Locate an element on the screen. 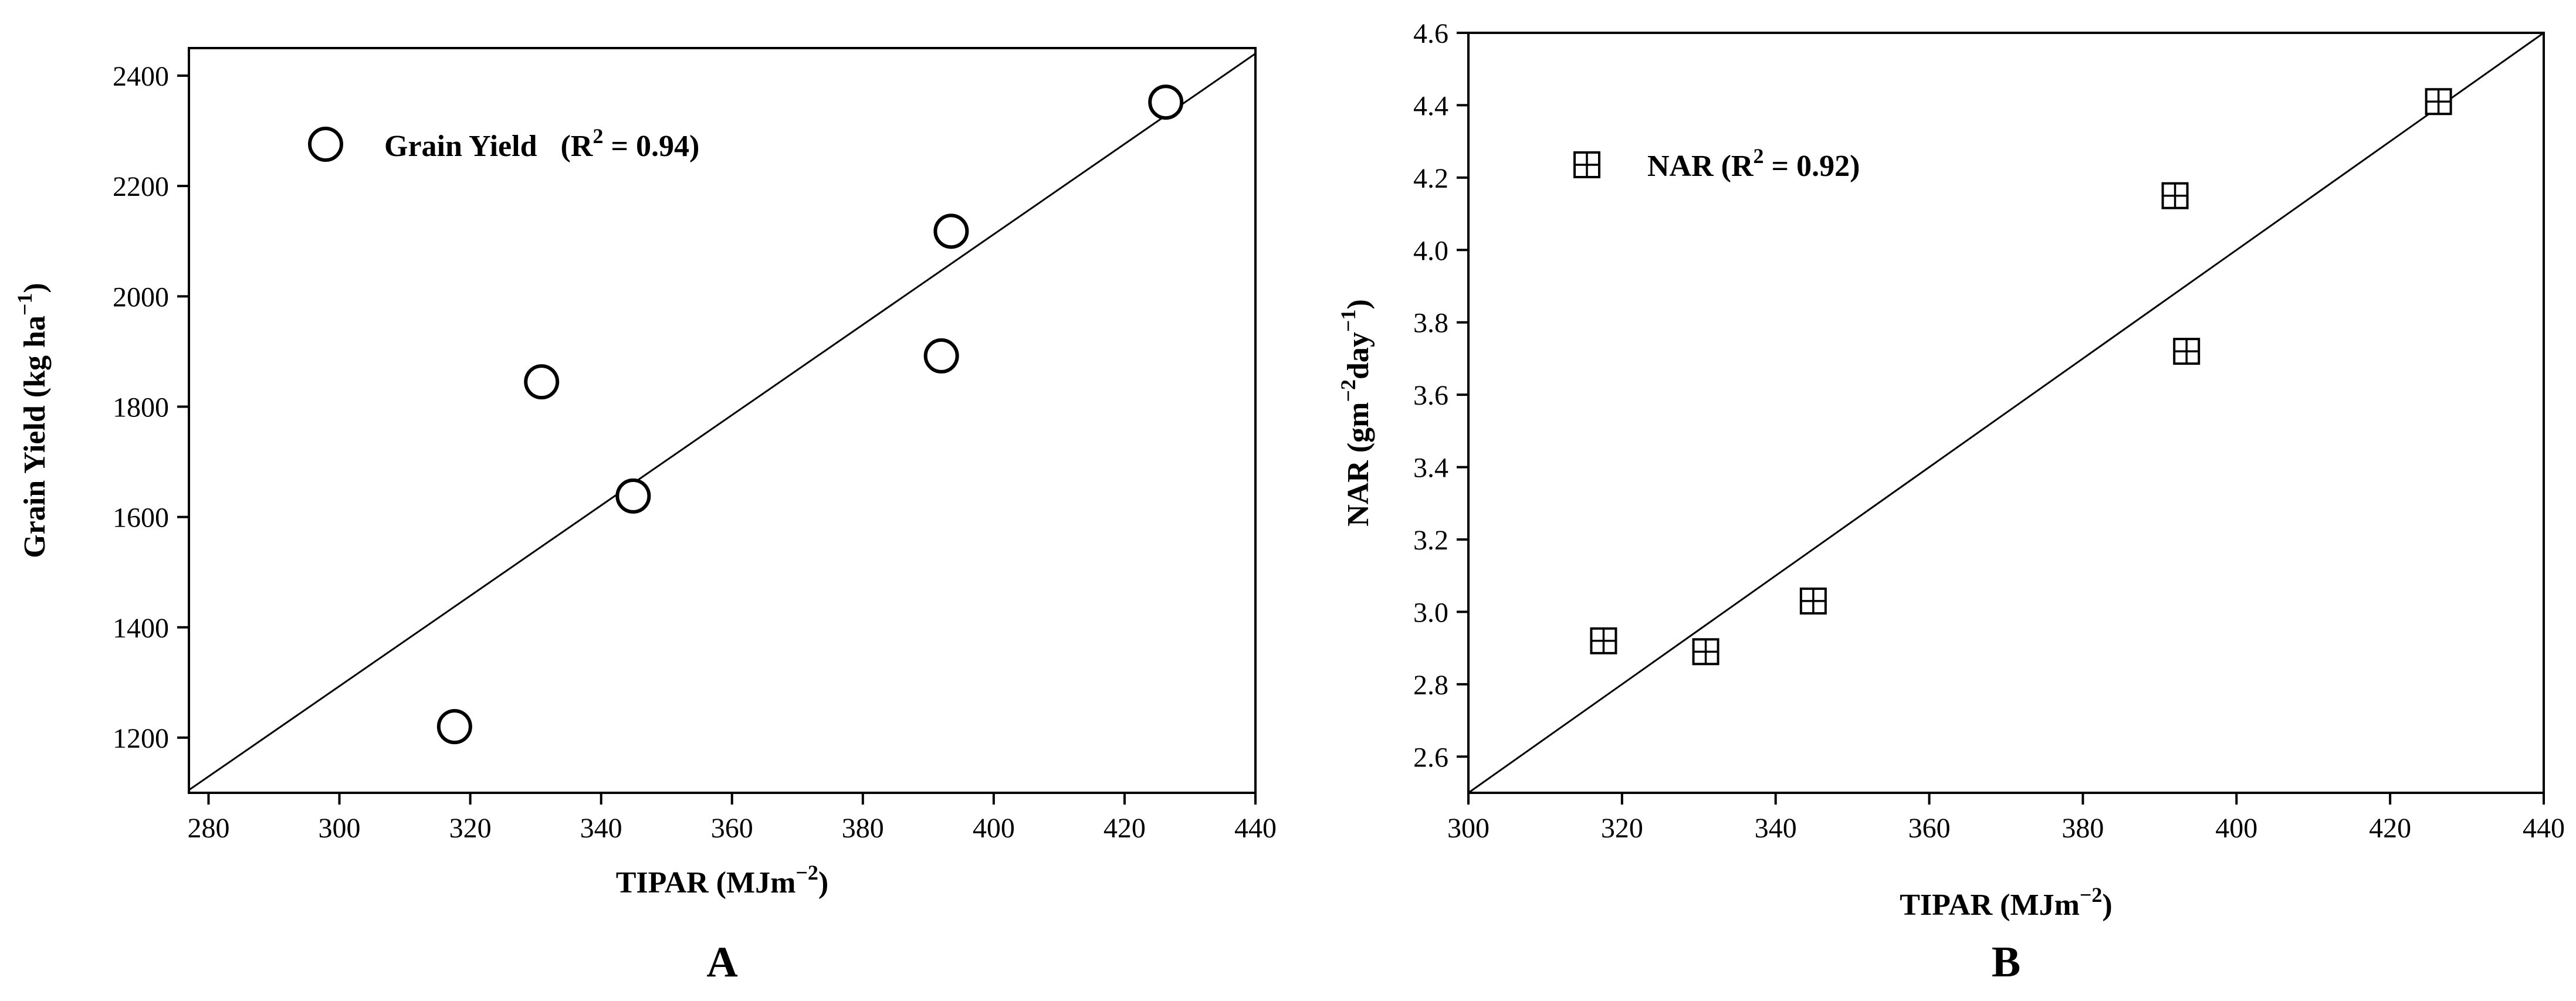 The width and height of the screenshot is (2576, 1001). y-tick-label: 4.6 is located at coordinates (1430, 33).